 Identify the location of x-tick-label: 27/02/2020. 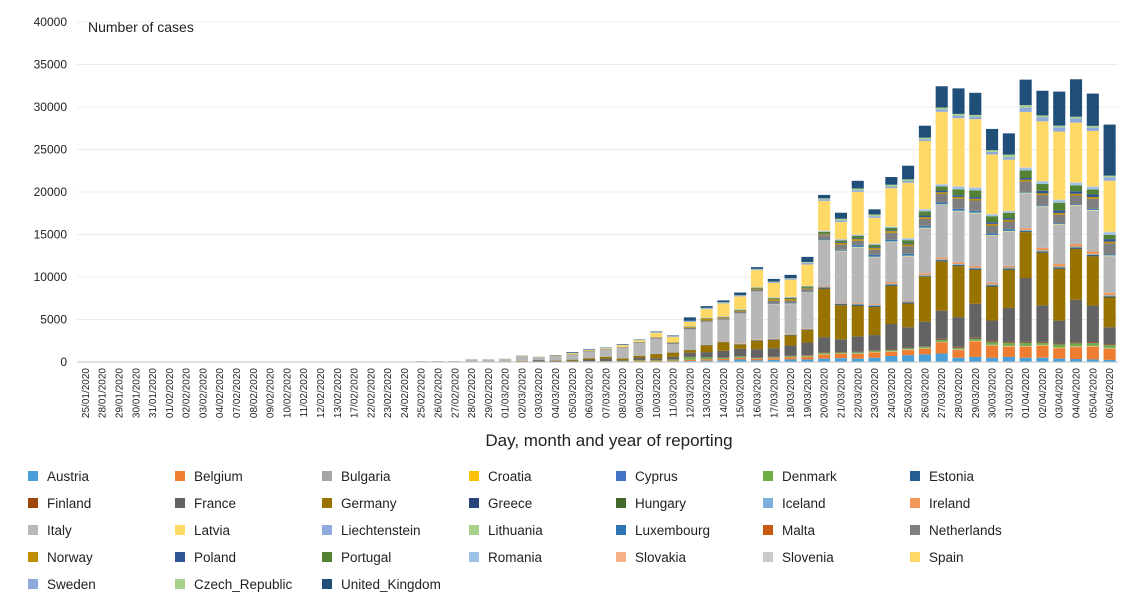
(455, 393).